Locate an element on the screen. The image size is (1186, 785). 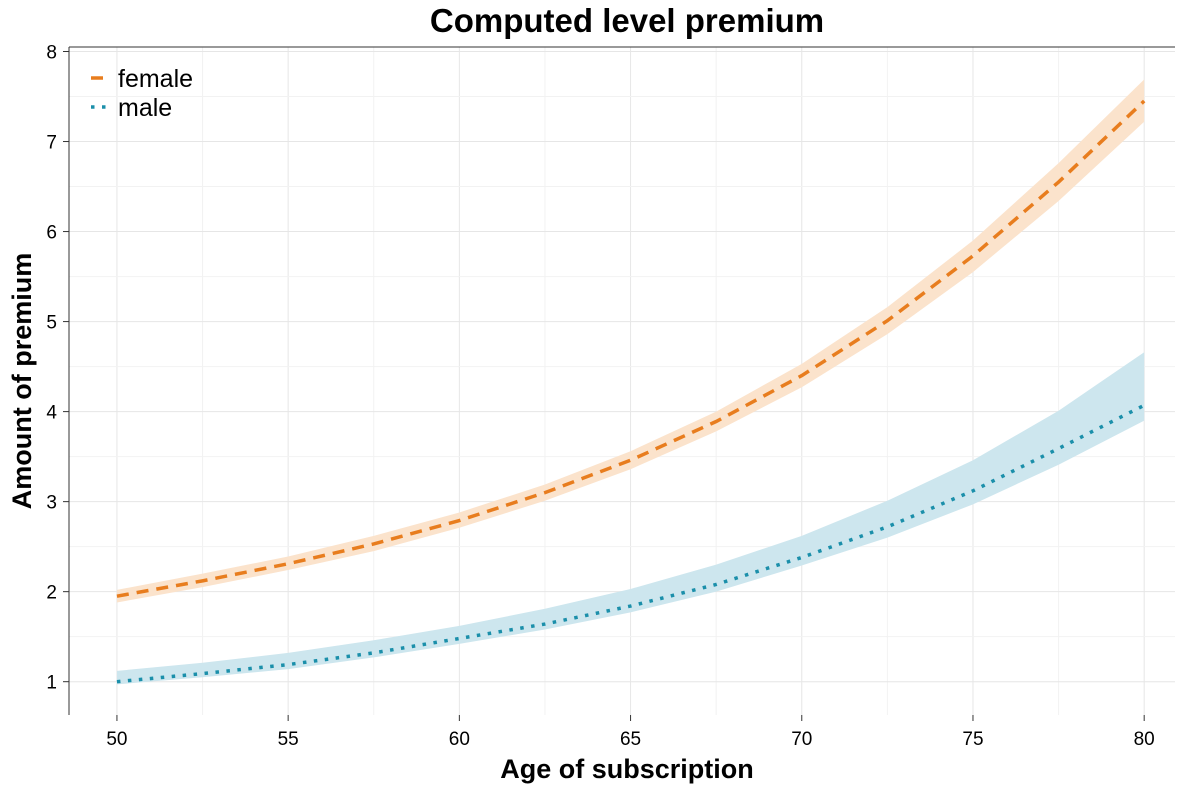
y-tick-label: 2 is located at coordinates (51, 593).